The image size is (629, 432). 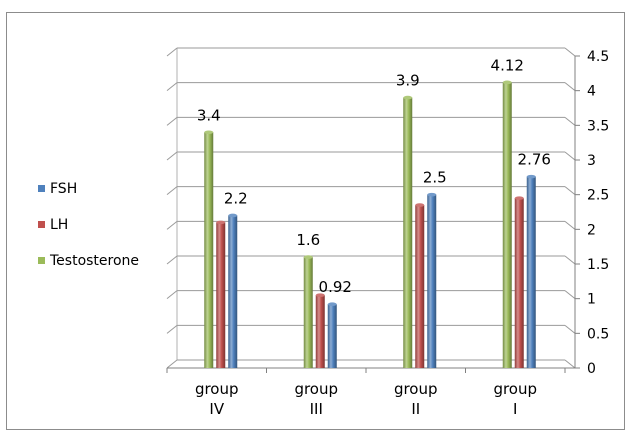 What do you see at coordinates (308, 240) in the screenshot?
I see `data-label: 1.6` at bounding box center [308, 240].